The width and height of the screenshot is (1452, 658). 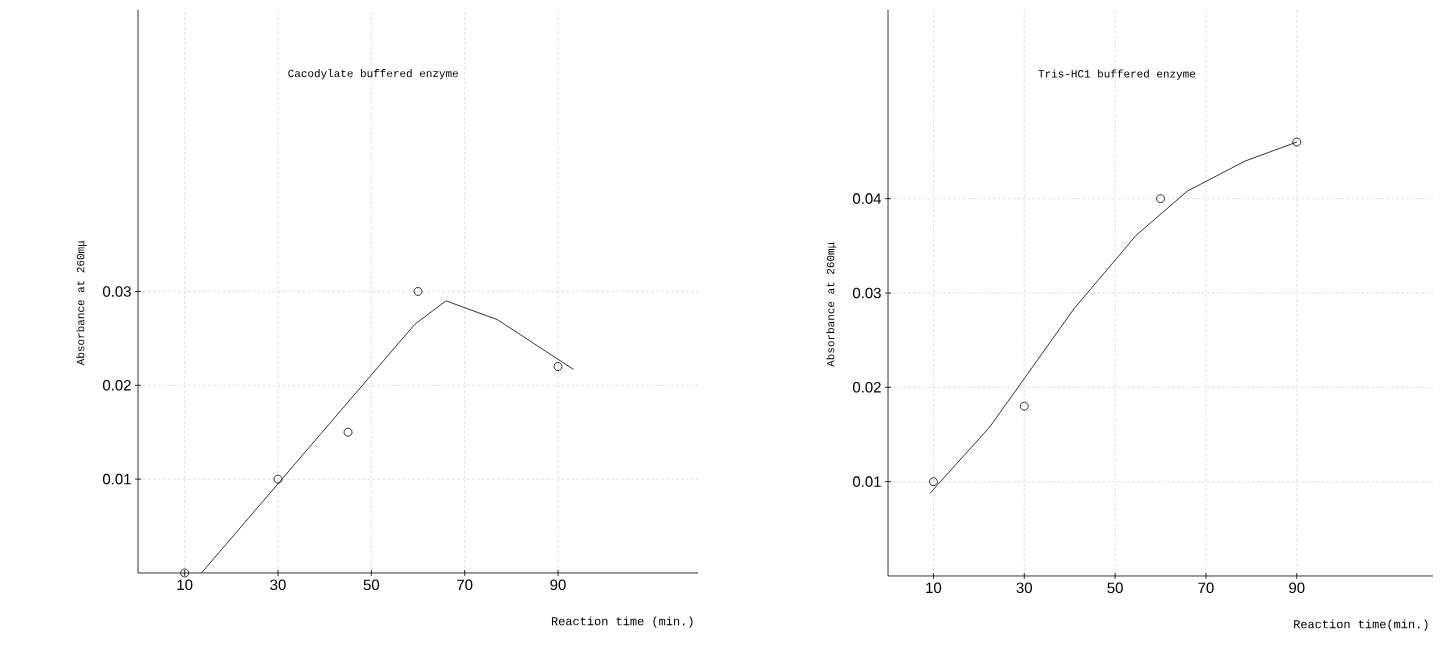 What do you see at coordinates (373, 74) in the screenshot?
I see `text: Cacodylate buffered enzyme` at bounding box center [373, 74].